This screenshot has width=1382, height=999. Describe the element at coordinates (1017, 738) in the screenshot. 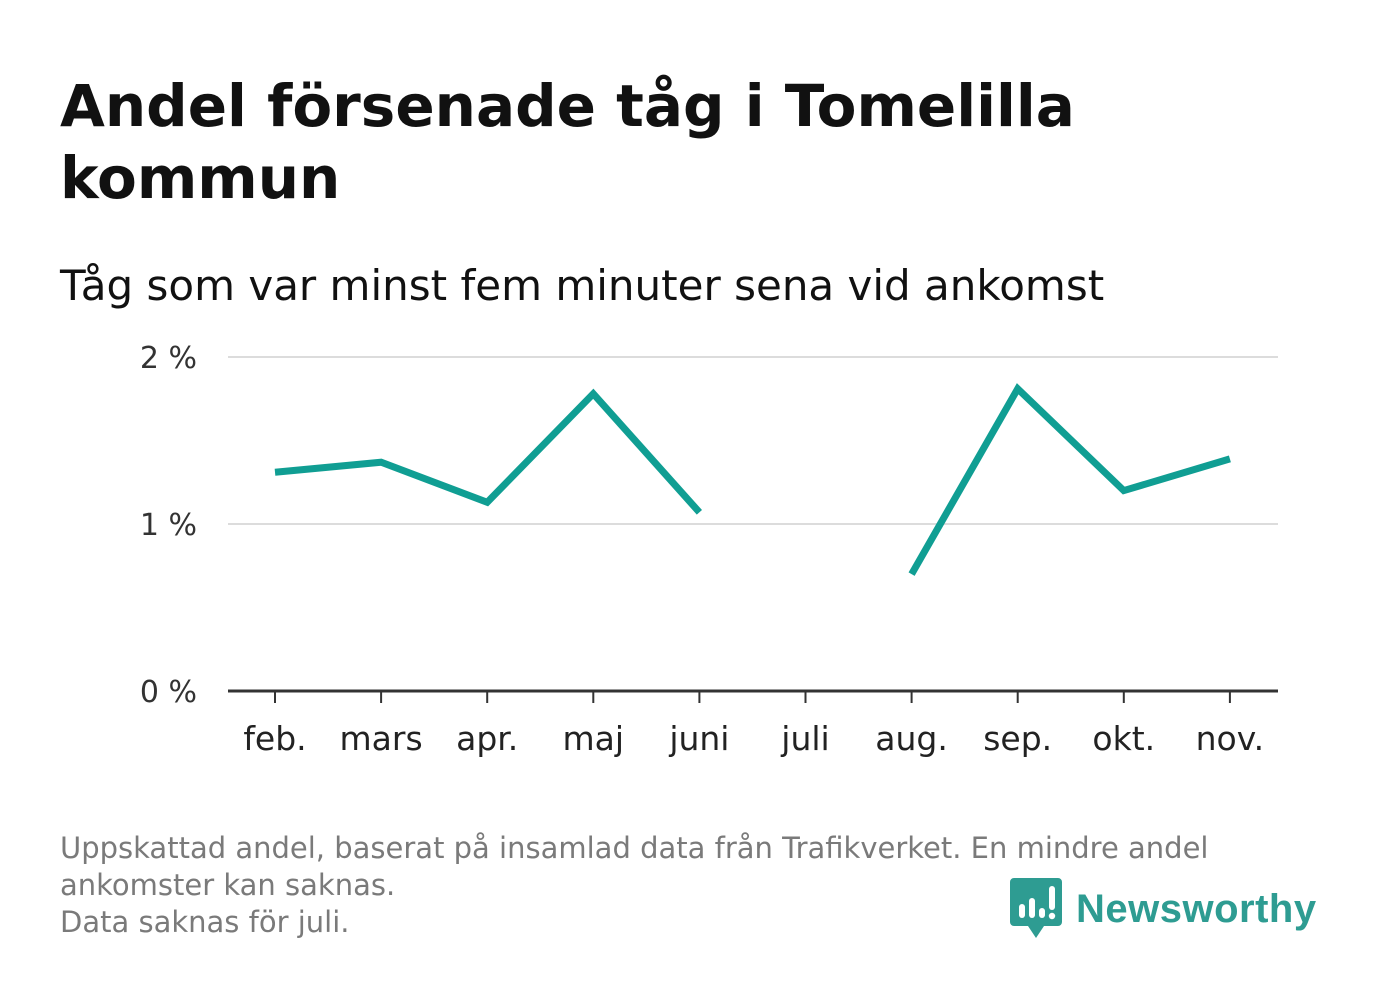

I see `x-tick-label: sep.` at that location.